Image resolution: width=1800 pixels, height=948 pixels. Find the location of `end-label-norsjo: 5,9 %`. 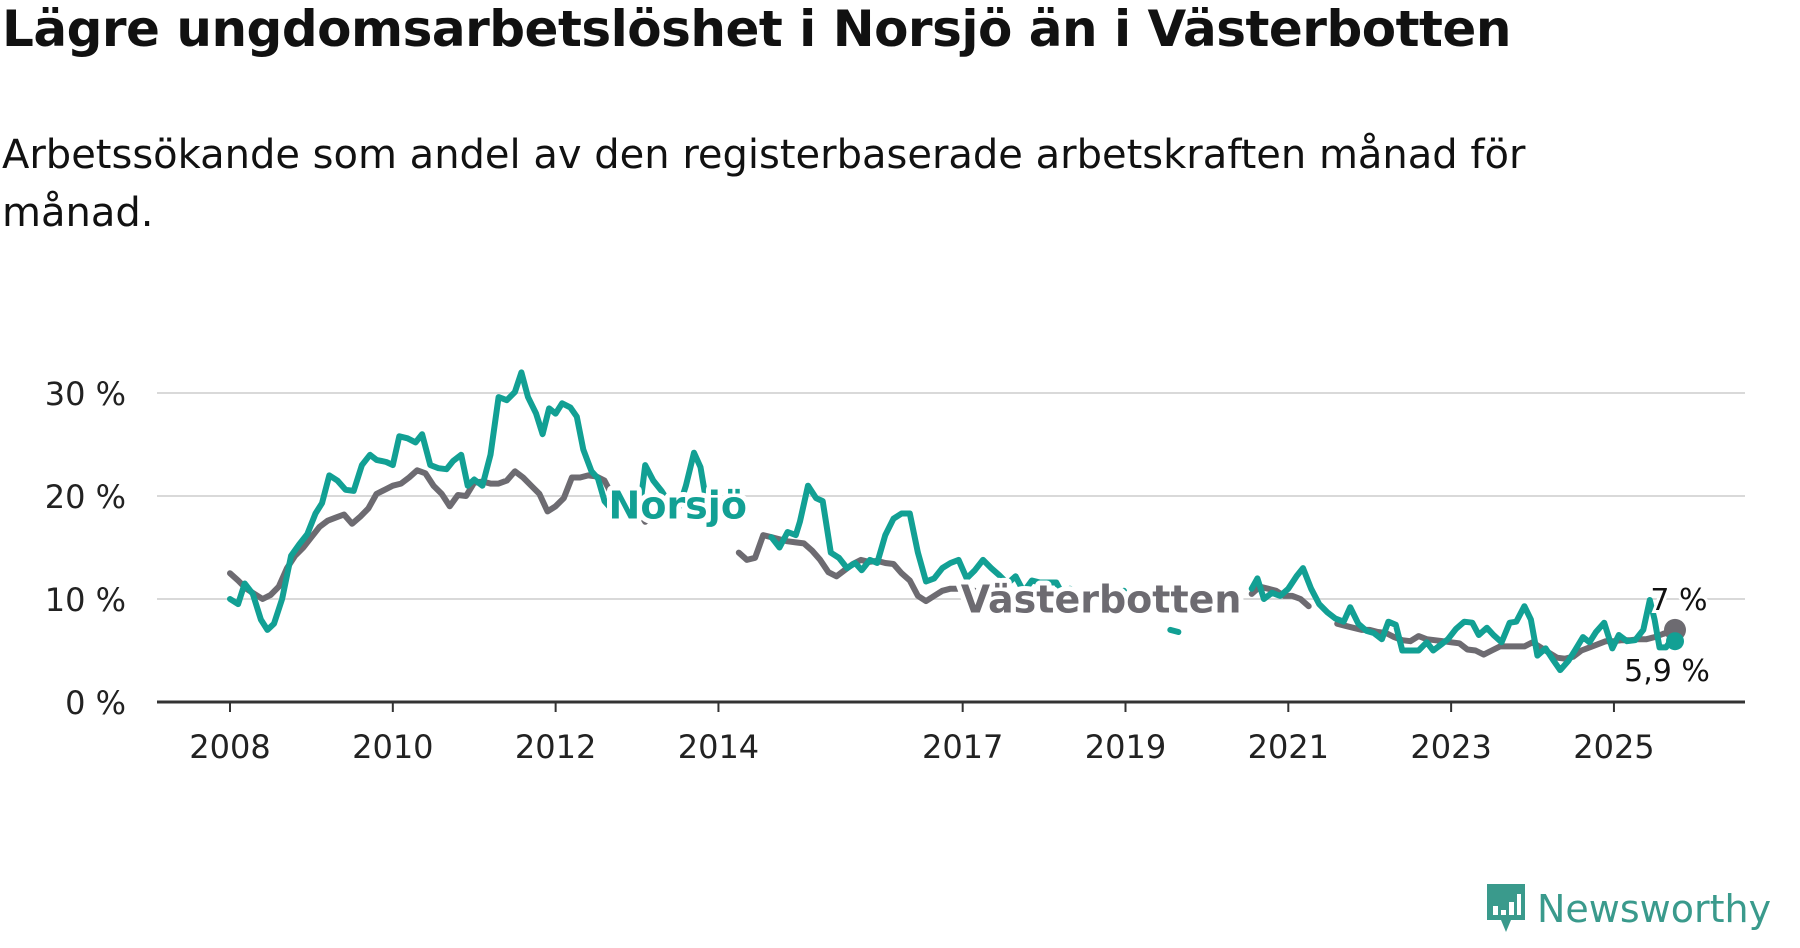

end-label-norsjo: 5,9 % is located at coordinates (1667, 671).